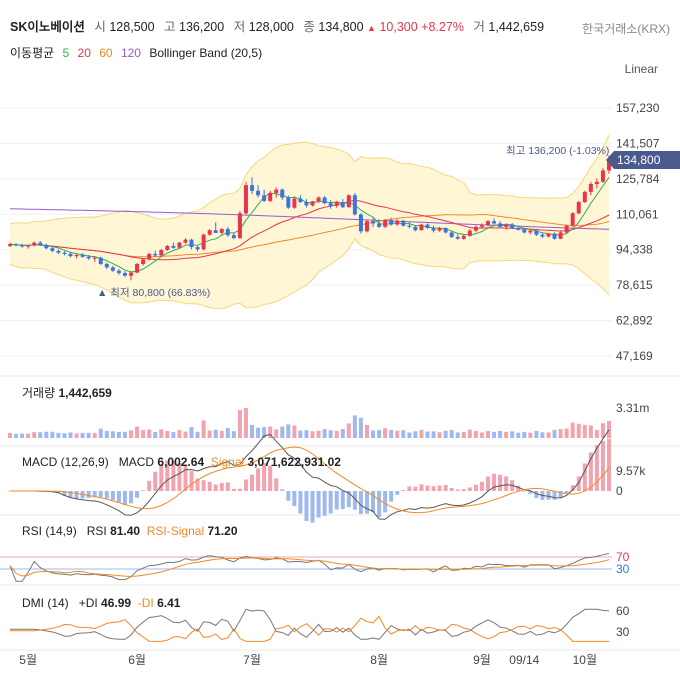 The height and width of the screenshot is (697, 680). I want to click on x-tick-label: 9월, so click(482, 660).